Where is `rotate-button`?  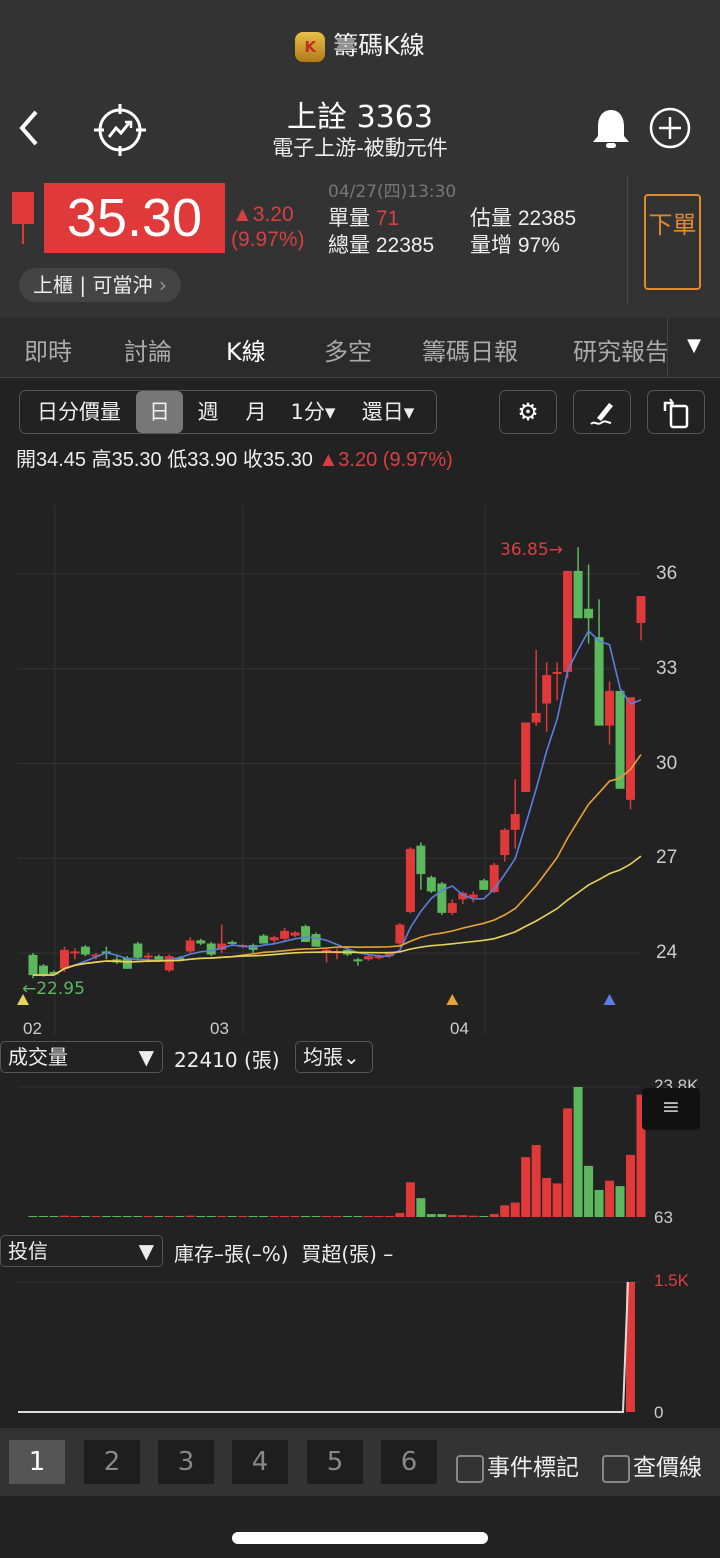 rotate-button is located at coordinates (676, 412).